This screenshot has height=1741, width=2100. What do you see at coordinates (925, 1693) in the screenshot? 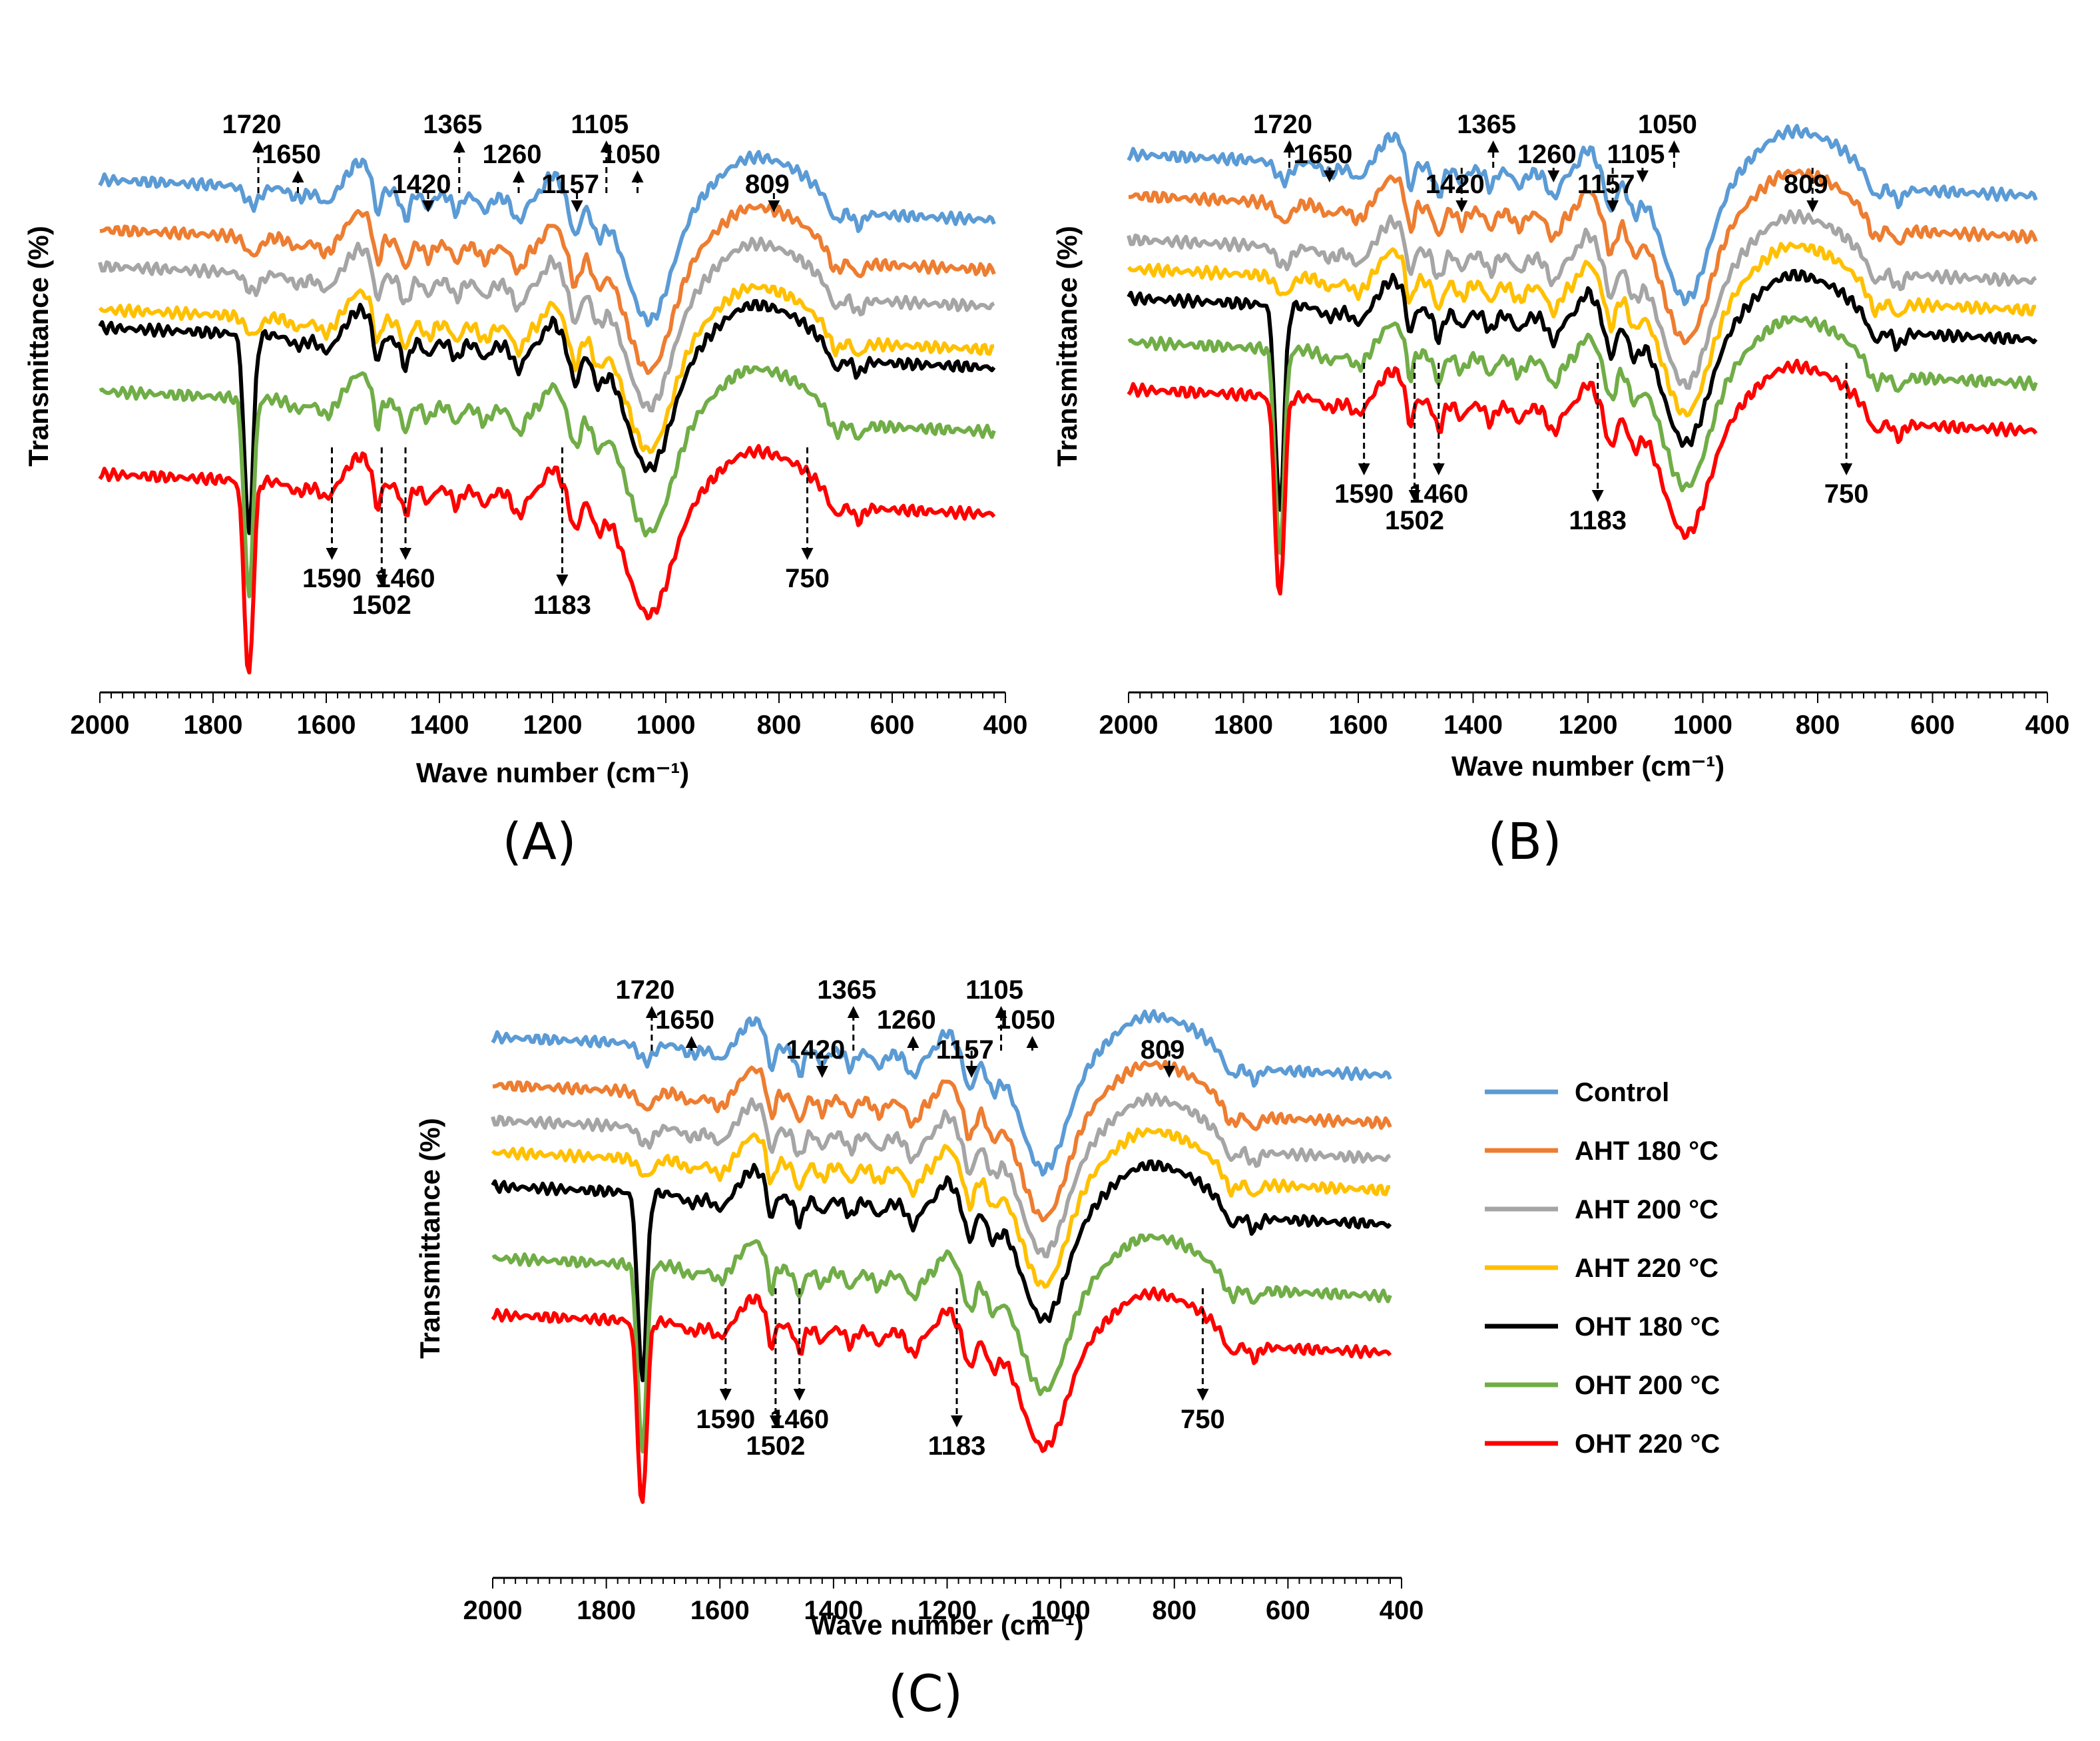
I see `panel-letter: (C)` at bounding box center [925, 1693].